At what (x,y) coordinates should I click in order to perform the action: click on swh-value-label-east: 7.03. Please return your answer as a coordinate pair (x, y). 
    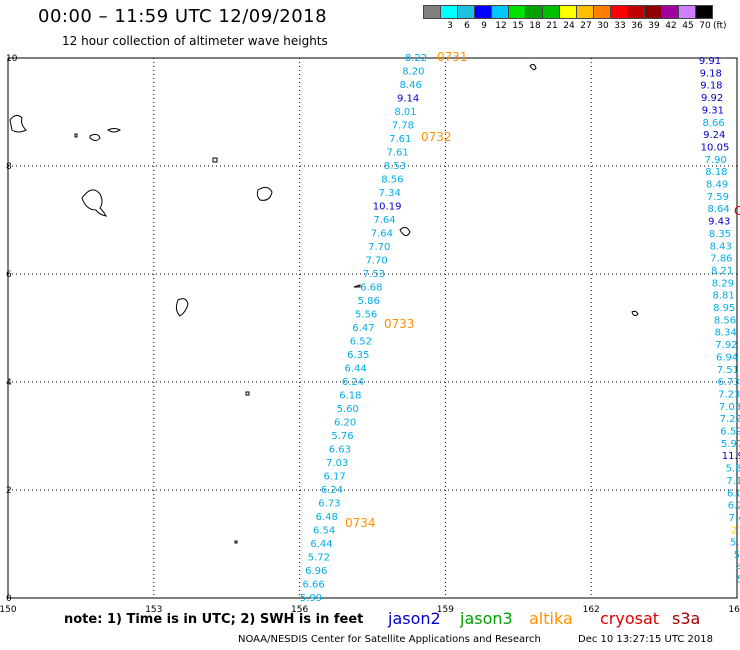
    Looking at the image, I should click on (729, 407).